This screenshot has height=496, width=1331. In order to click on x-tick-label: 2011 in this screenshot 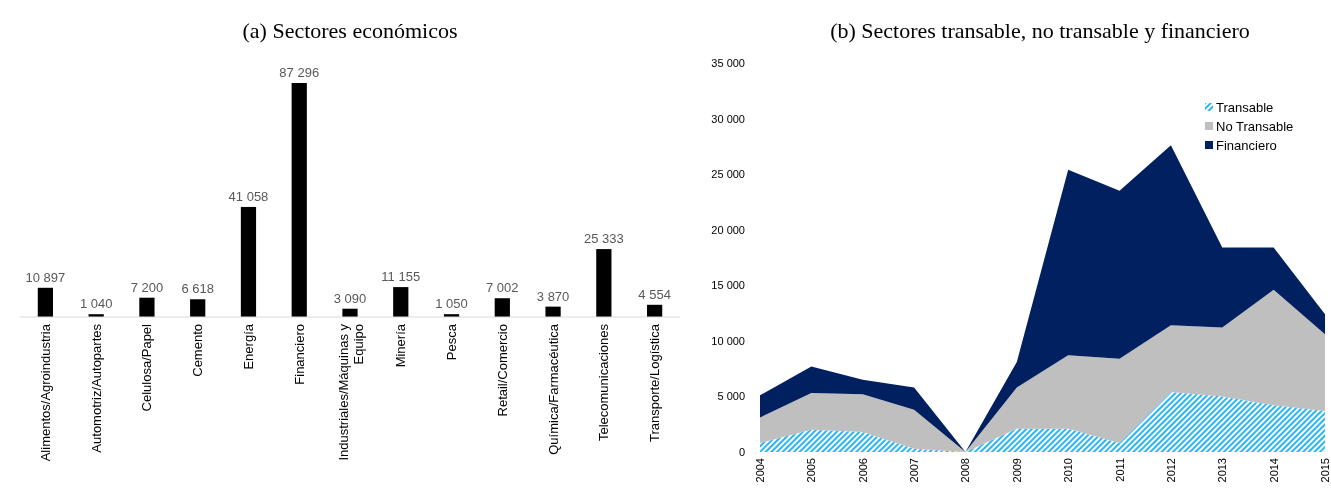, I will do `click(1119, 470)`.